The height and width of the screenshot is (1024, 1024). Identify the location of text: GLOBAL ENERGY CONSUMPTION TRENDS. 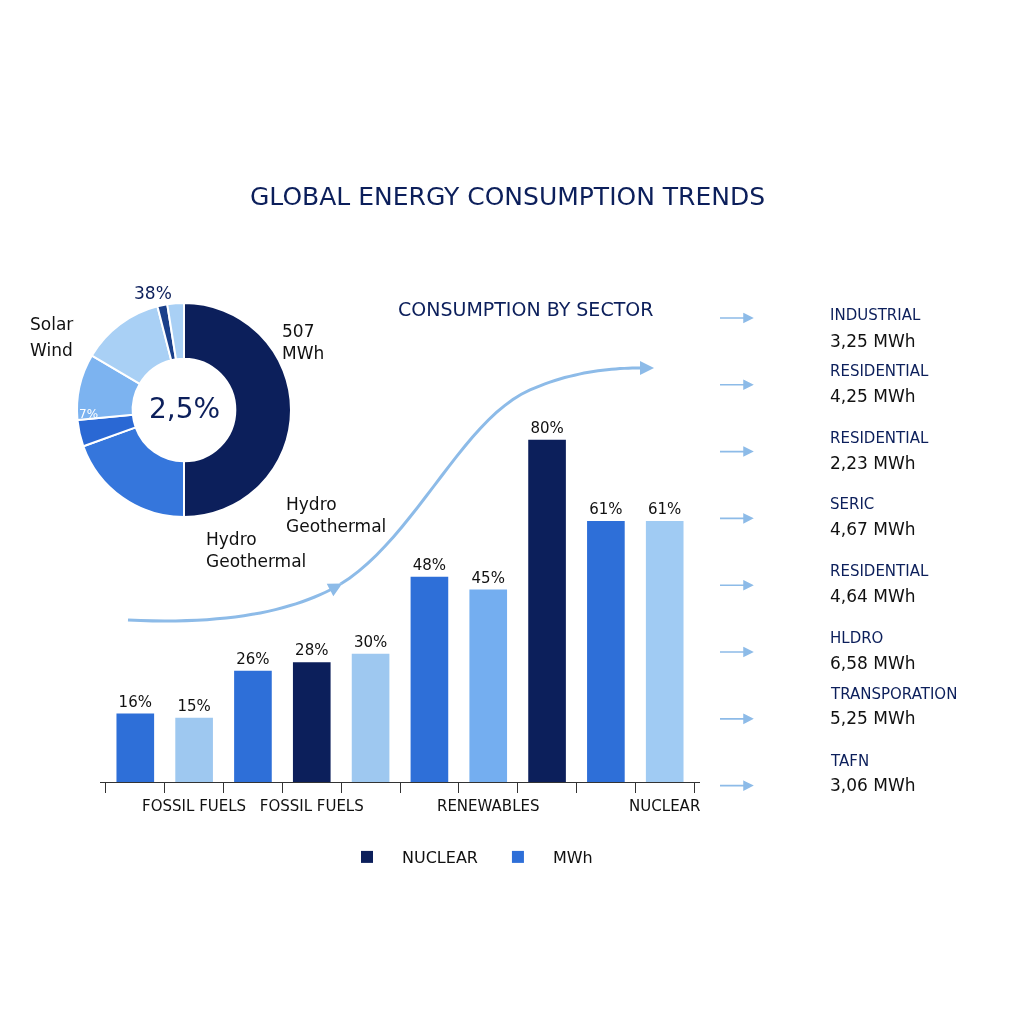
(508, 196).